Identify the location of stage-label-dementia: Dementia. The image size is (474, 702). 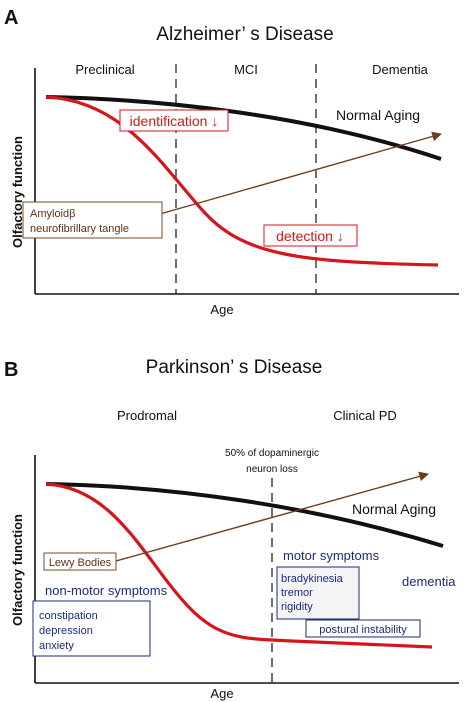
(400, 69).